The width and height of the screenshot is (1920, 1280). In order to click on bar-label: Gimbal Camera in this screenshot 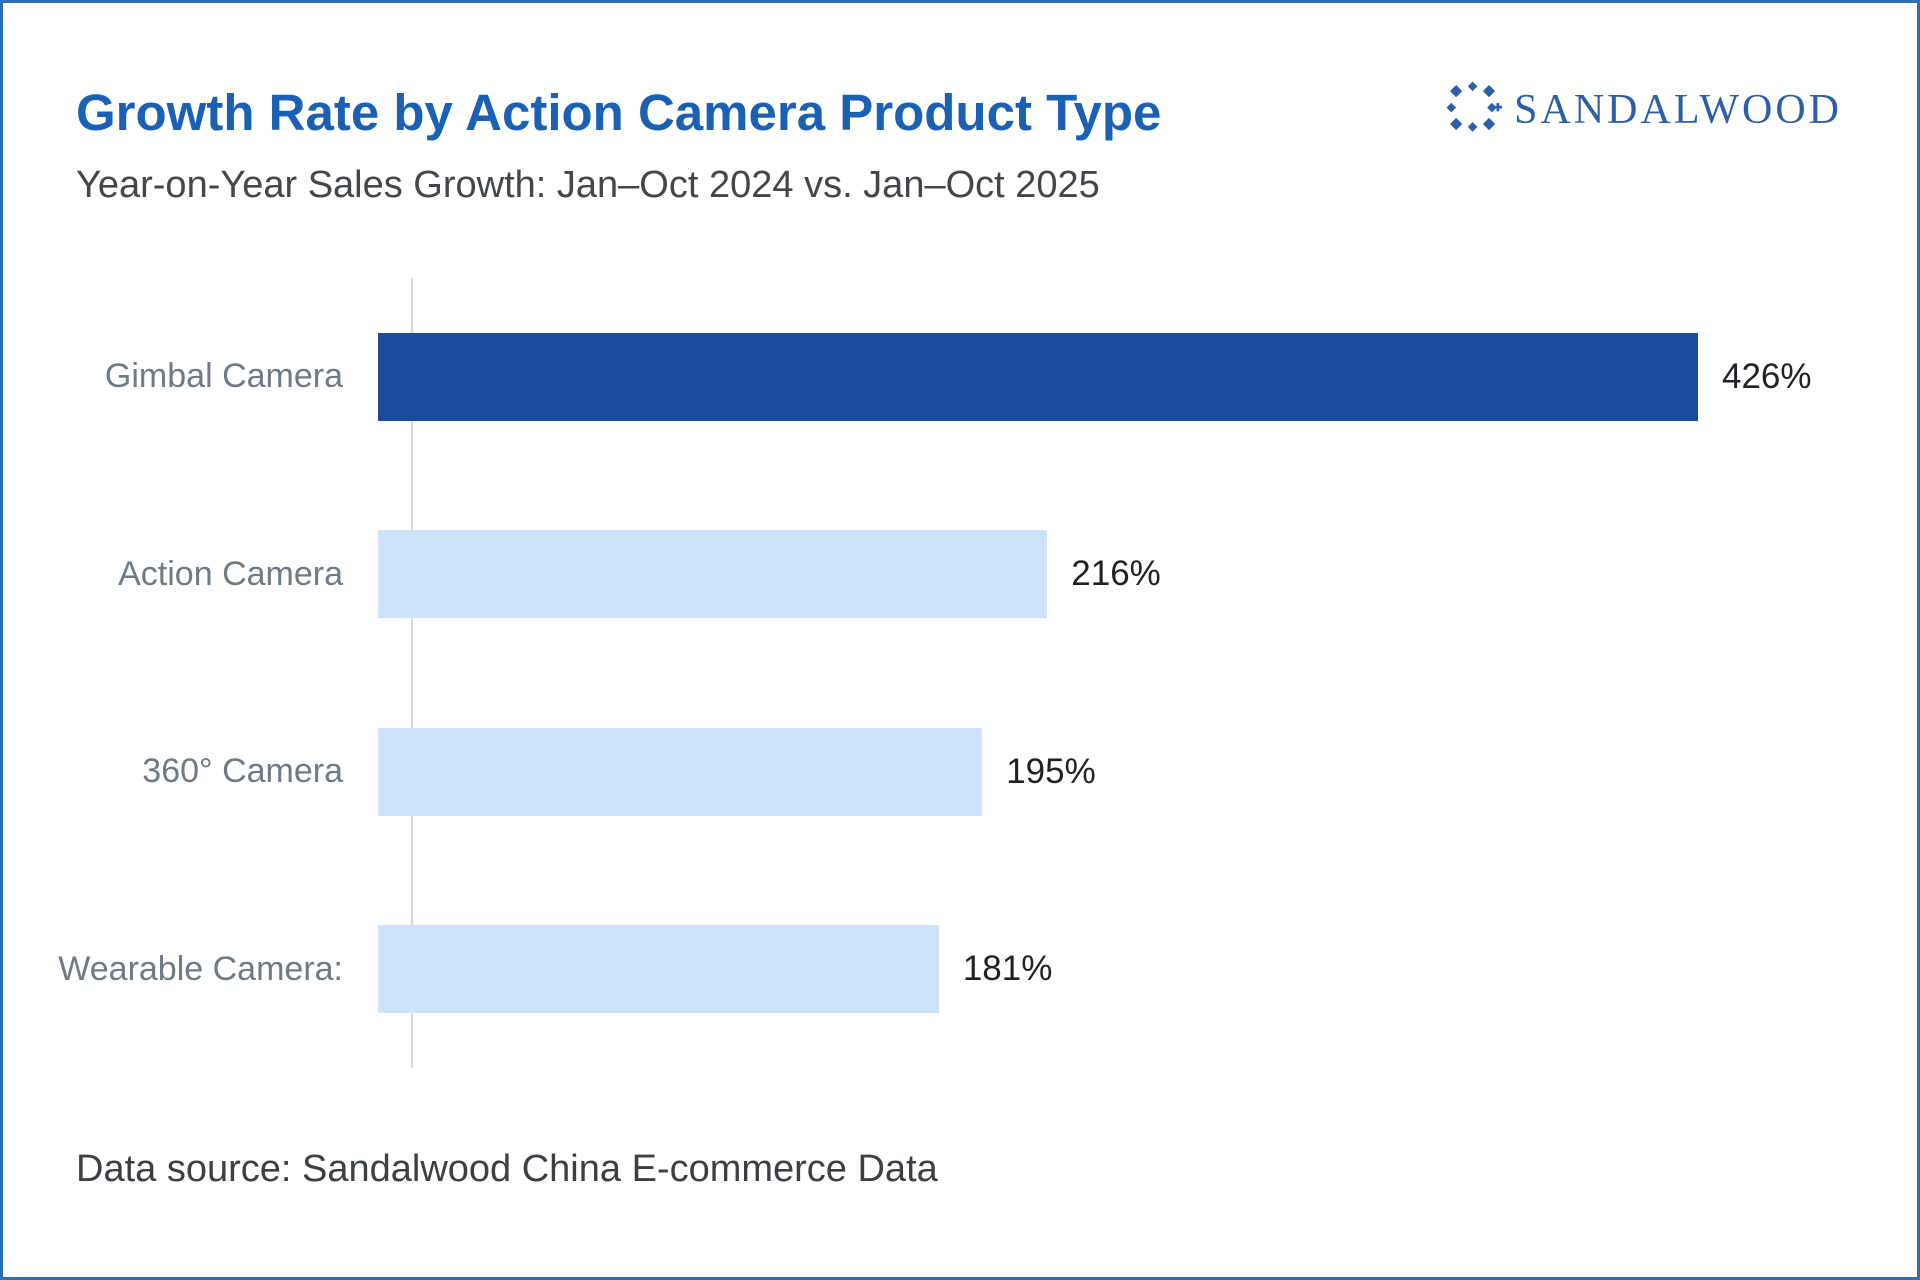, I will do `click(223, 376)`.